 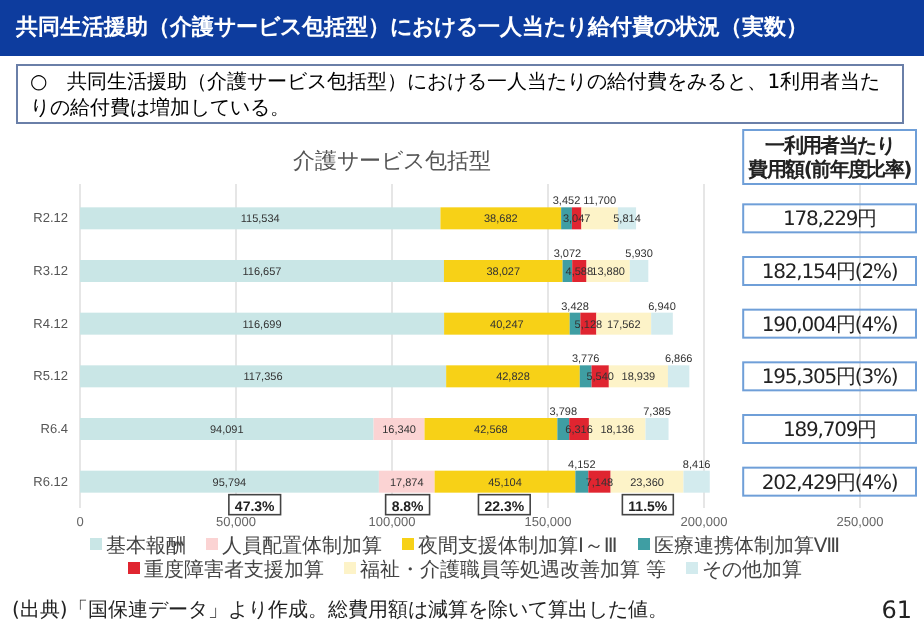 I want to click on annotation: 202,429円(4%), so click(x=830, y=483).